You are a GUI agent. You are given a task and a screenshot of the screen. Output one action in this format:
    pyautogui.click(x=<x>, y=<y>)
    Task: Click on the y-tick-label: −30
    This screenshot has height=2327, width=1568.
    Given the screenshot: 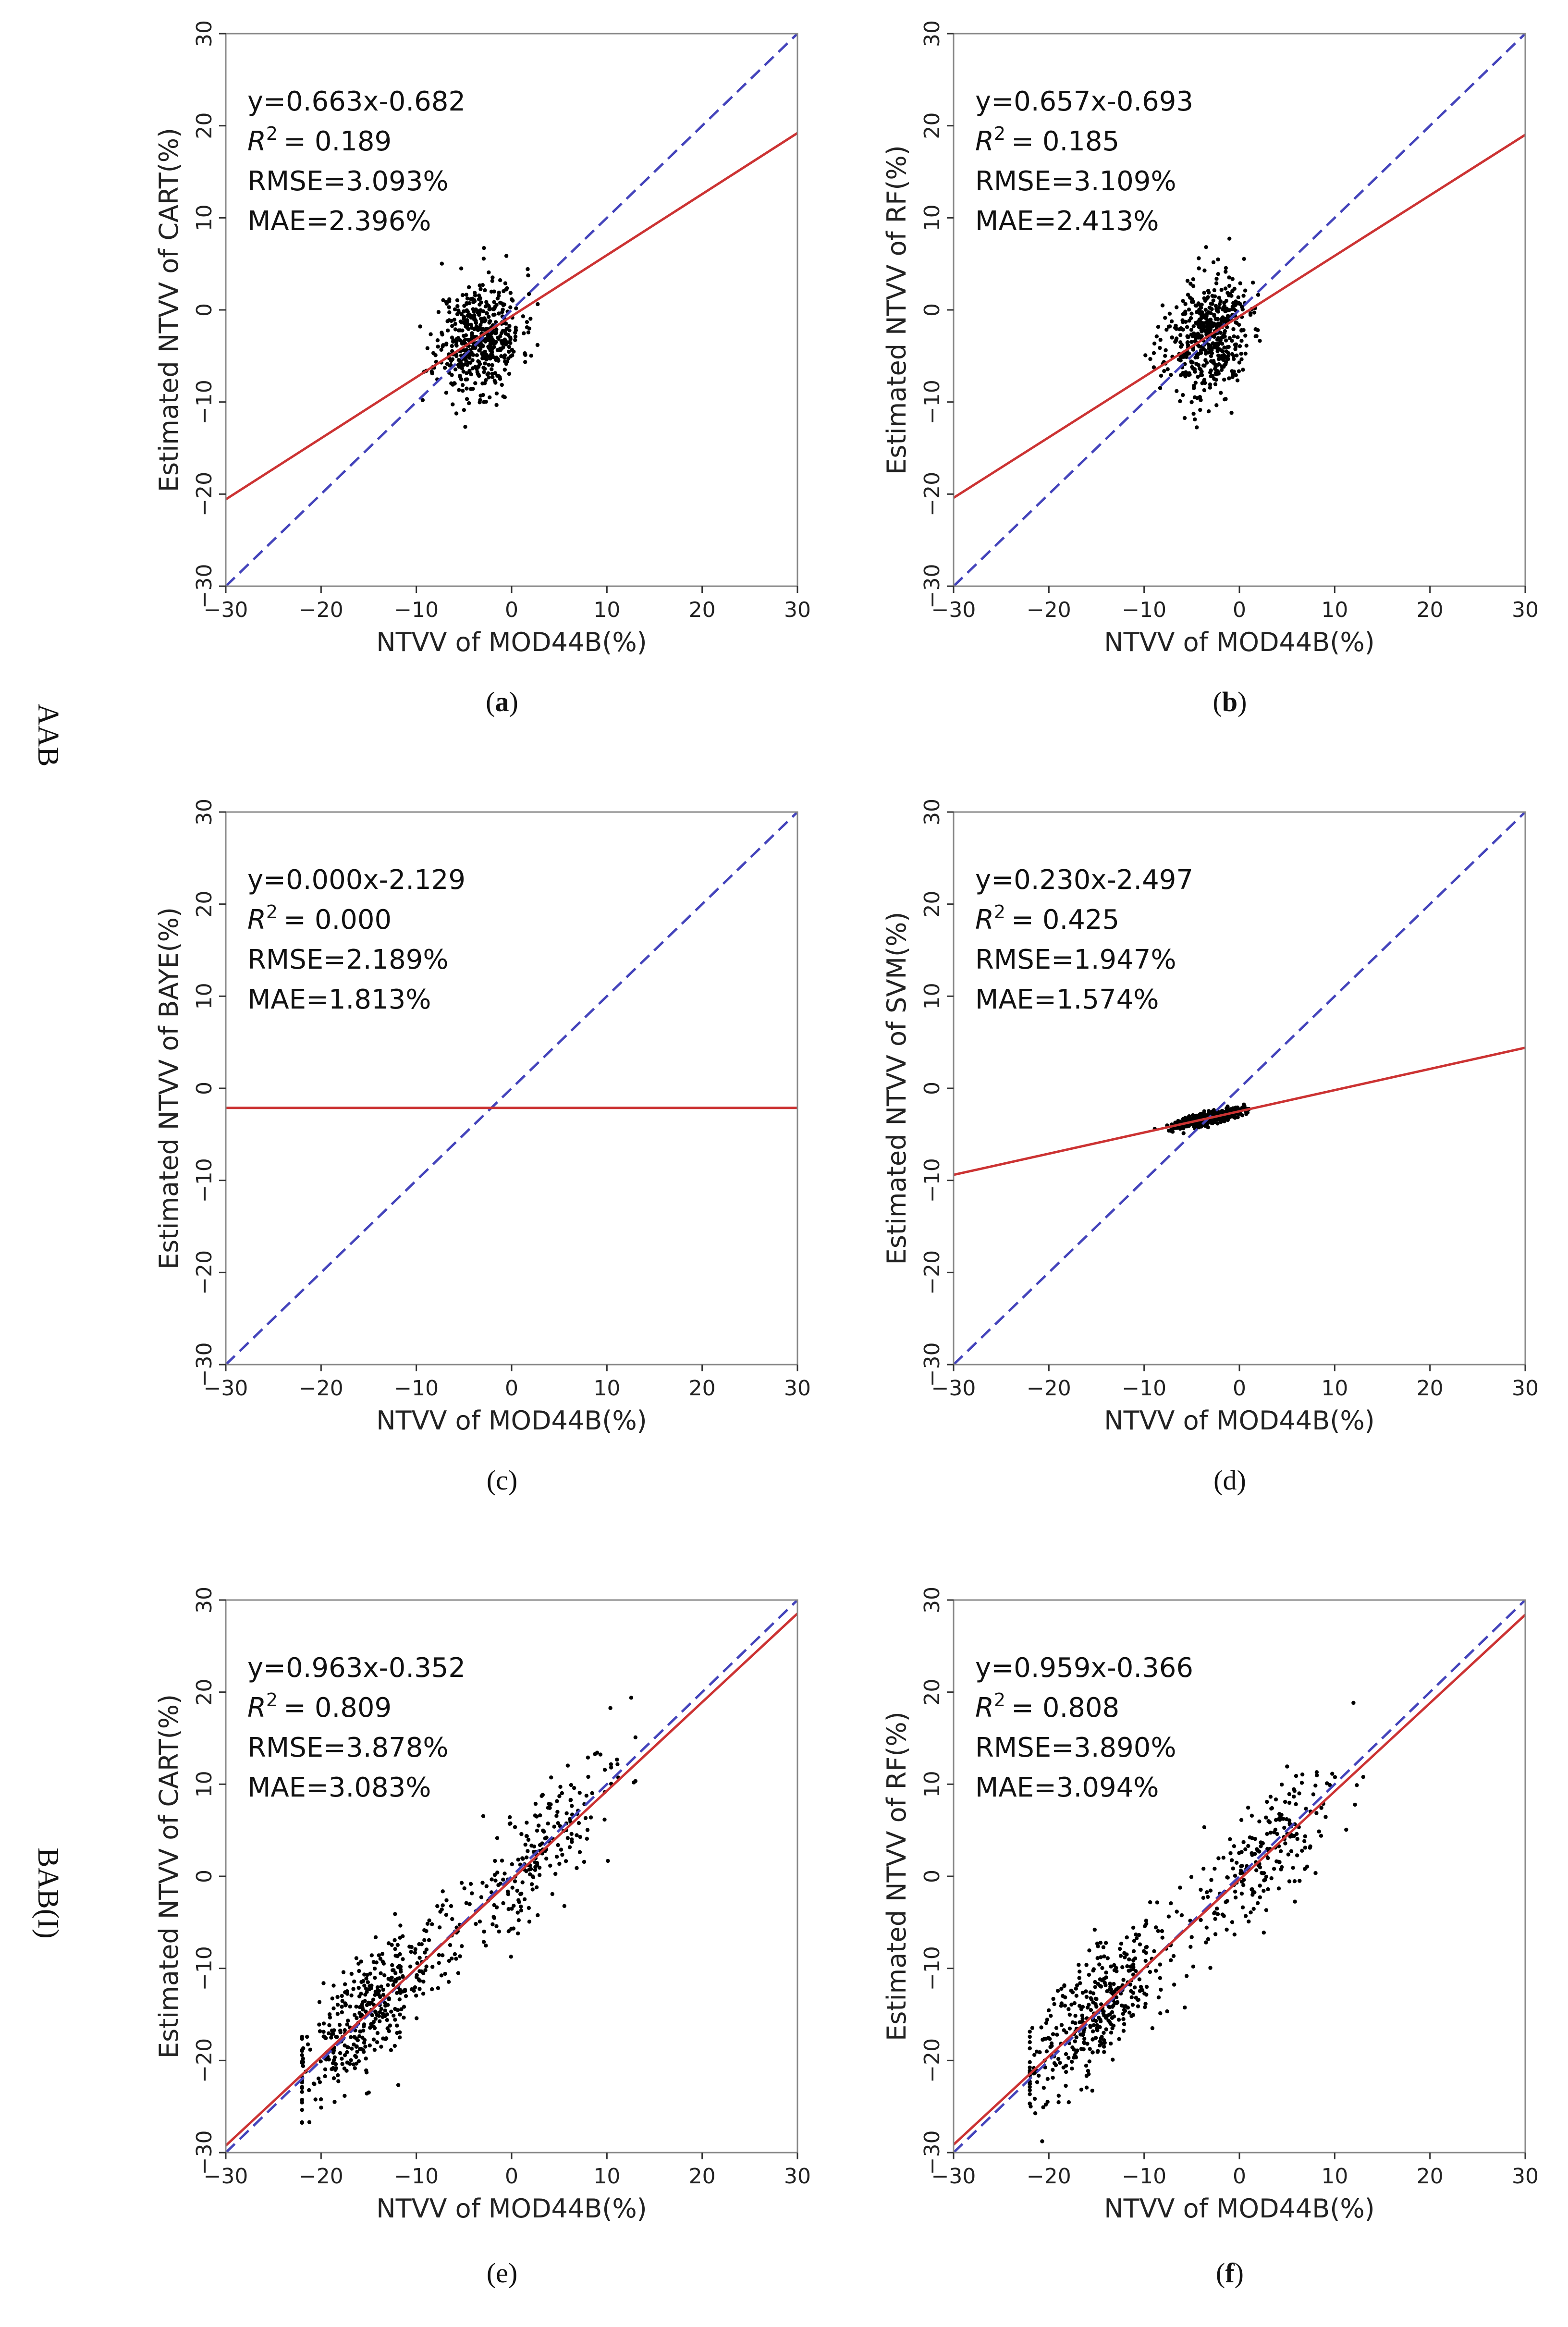 What is the action you would take?
    pyautogui.click(x=204, y=1364)
    